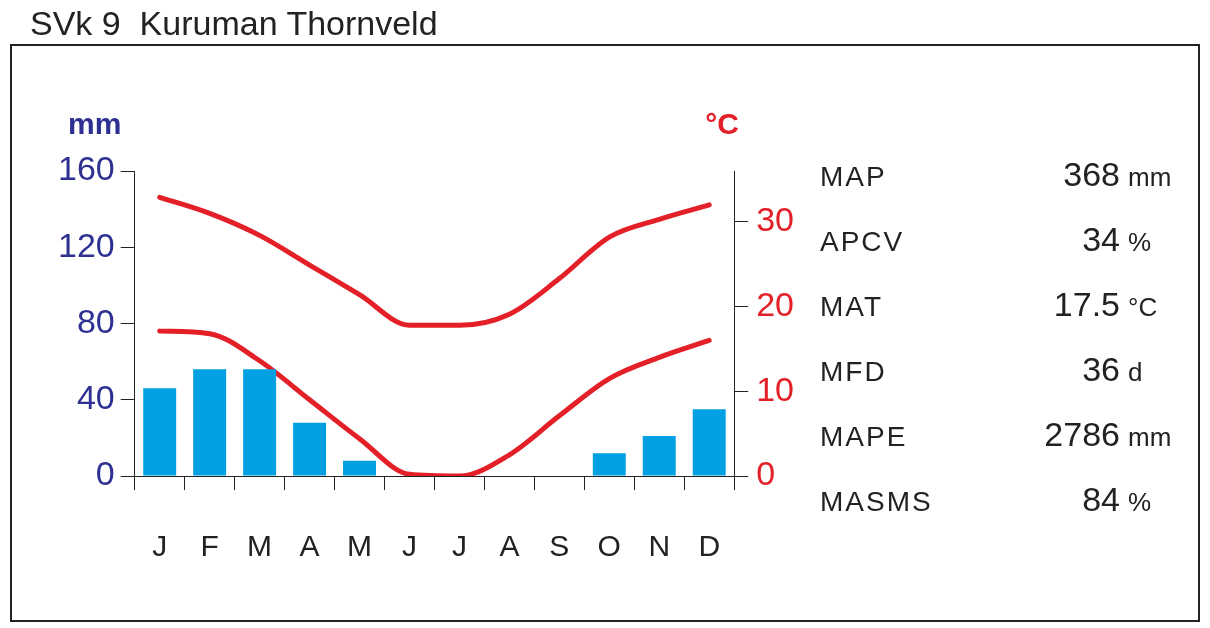  Describe the element at coordinates (559, 546) in the screenshot. I see `x-tick-label: S` at that location.